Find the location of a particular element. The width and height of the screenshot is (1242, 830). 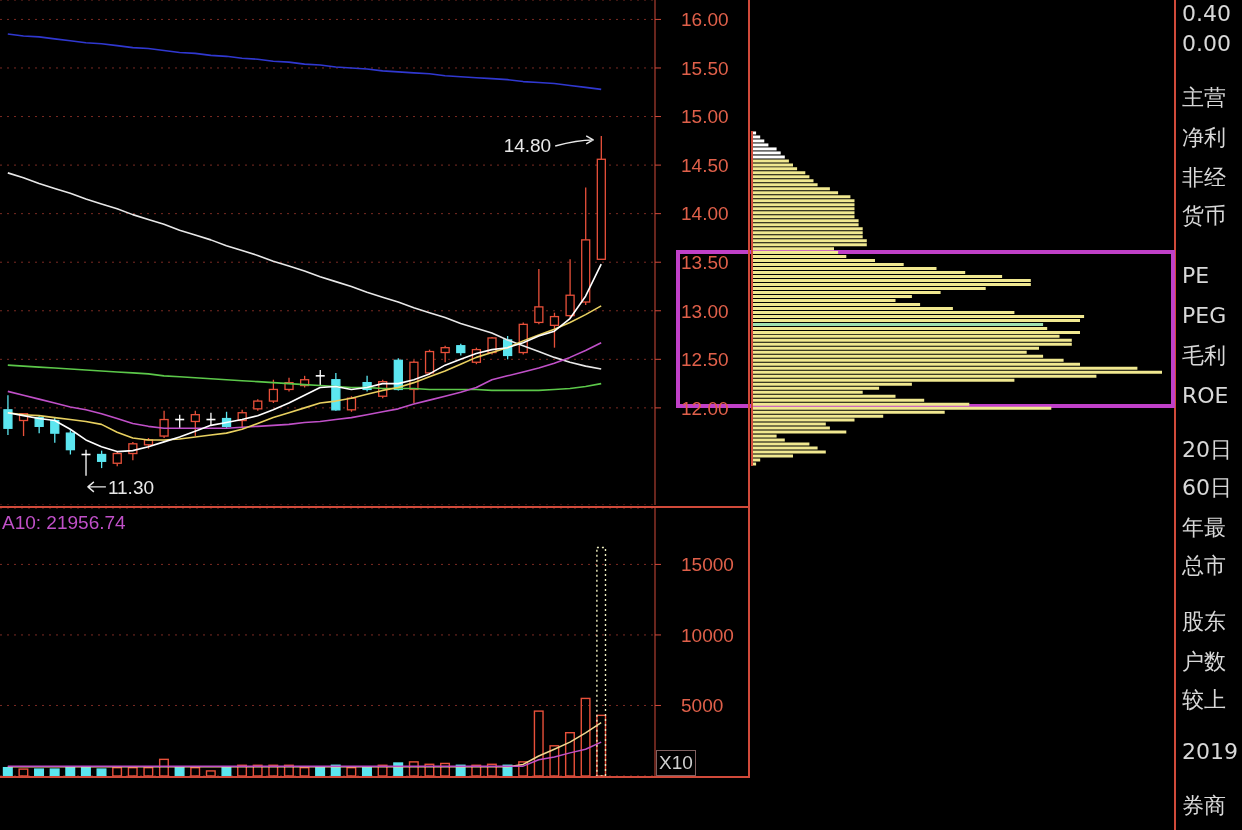

y-tick-label: 16.00 is located at coordinates (705, 20).